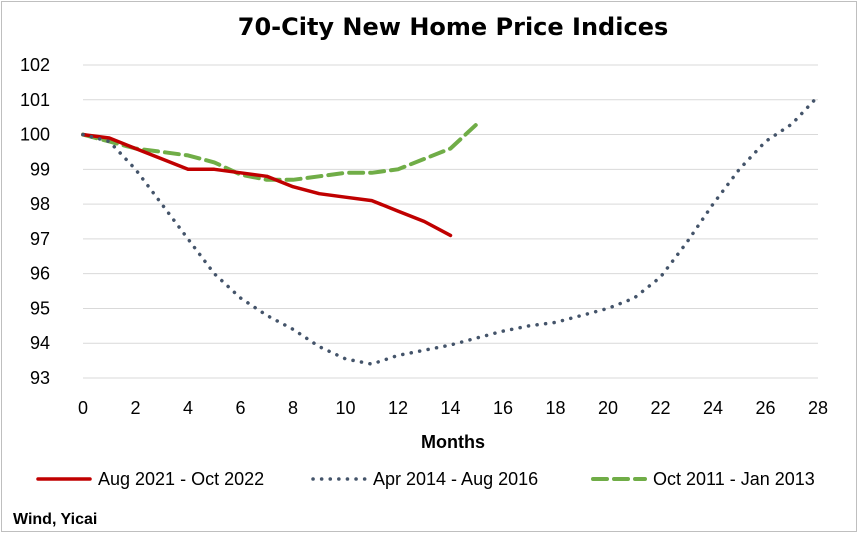 Image resolution: width=860 pixels, height=535 pixels. I want to click on x-tick-label: 14, so click(450, 408).